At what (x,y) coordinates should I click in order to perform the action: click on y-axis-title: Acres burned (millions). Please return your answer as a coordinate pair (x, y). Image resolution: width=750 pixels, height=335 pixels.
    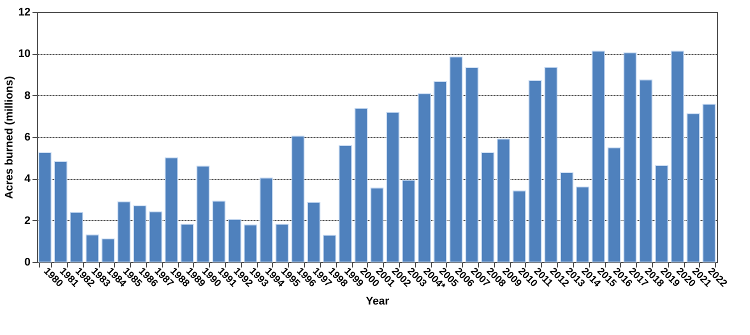
    Looking at the image, I should click on (9, 137).